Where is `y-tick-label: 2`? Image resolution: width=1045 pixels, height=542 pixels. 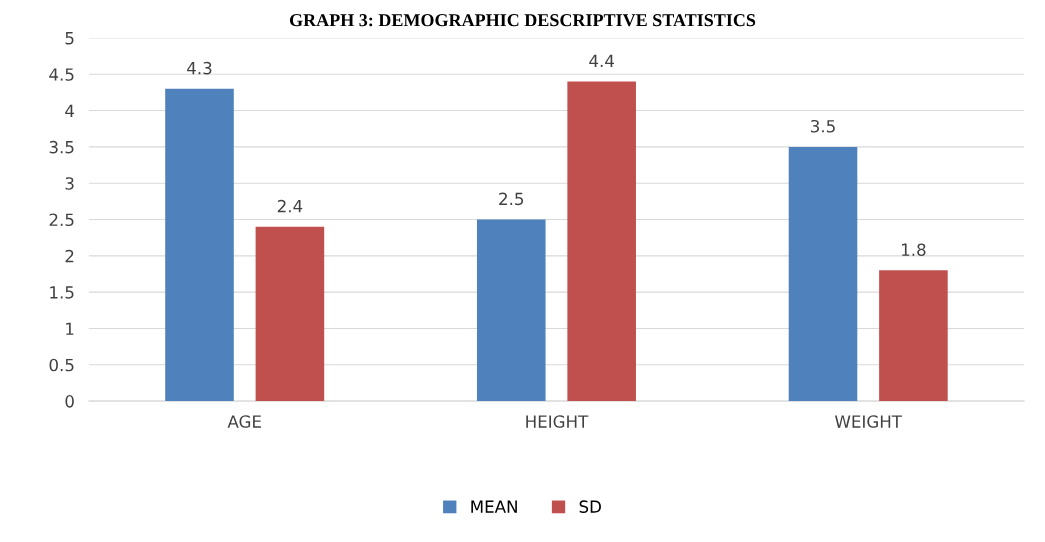 y-tick-label: 2 is located at coordinates (69, 256).